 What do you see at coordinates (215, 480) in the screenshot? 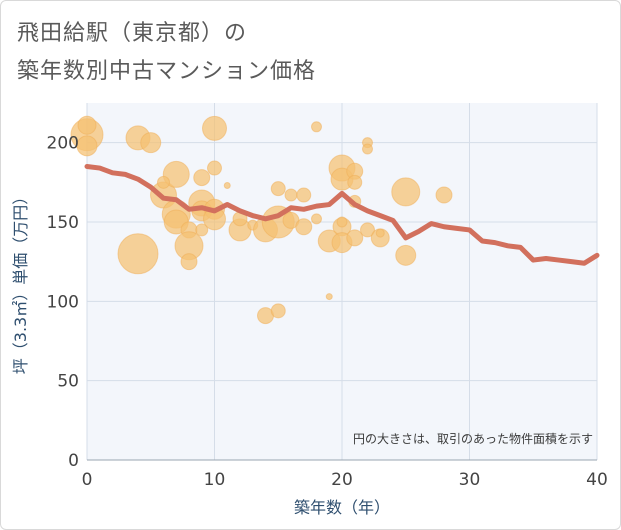
I see `x-tick-label: 10` at bounding box center [215, 480].